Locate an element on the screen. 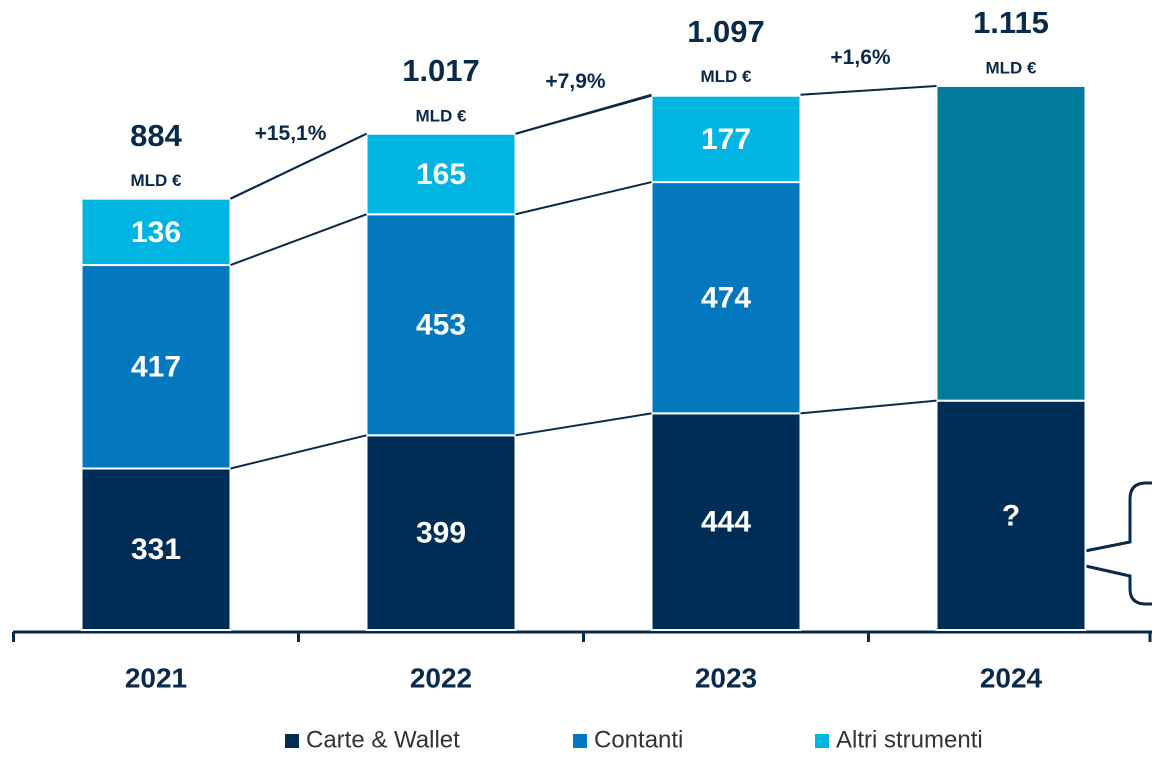  total-label: 1.017 is located at coordinates (441, 70).